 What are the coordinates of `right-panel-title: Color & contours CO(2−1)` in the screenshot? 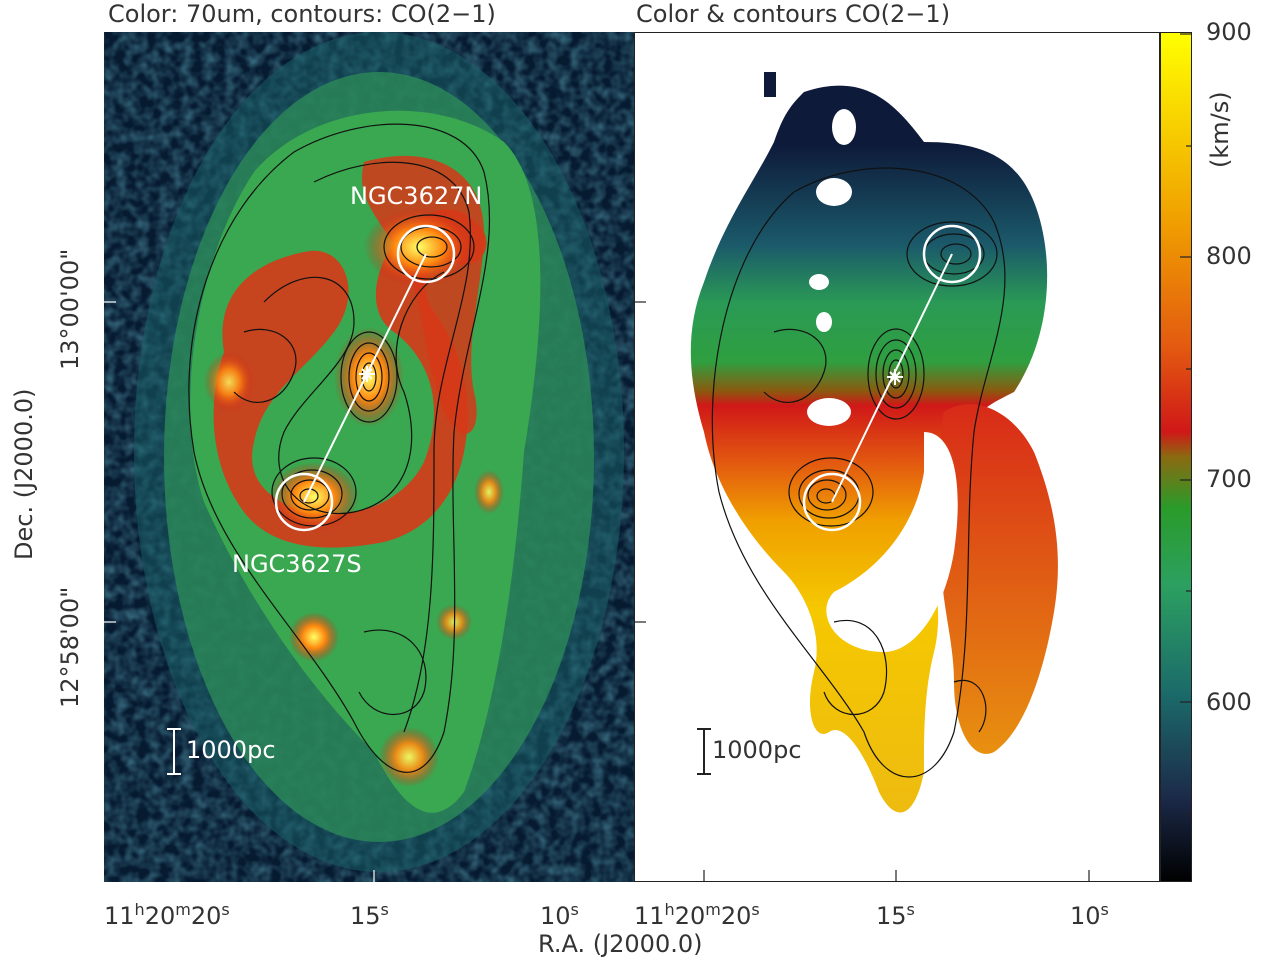 It's located at (793, 14).